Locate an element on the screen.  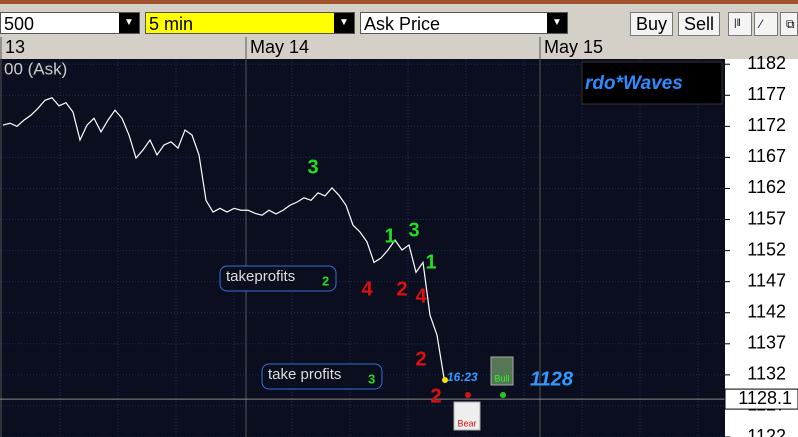
window-icon: ⧉ is located at coordinates (789, 24).